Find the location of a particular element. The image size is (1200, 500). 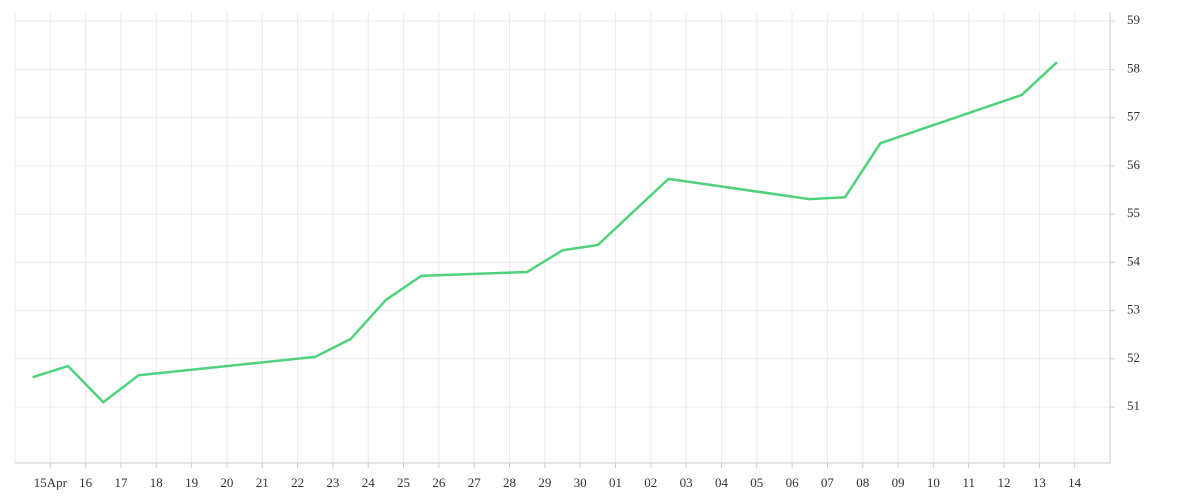

x-tick-label: 13 is located at coordinates (1039, 482).